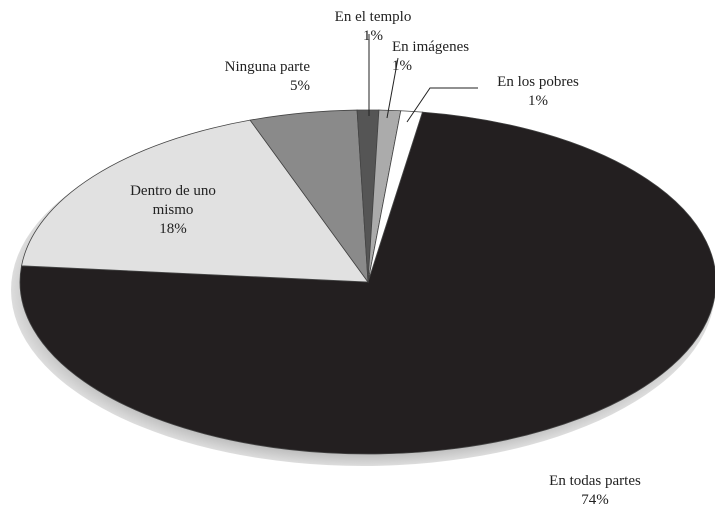  I want to click on slice-label: En imágenes 1%, so click(432, 57).